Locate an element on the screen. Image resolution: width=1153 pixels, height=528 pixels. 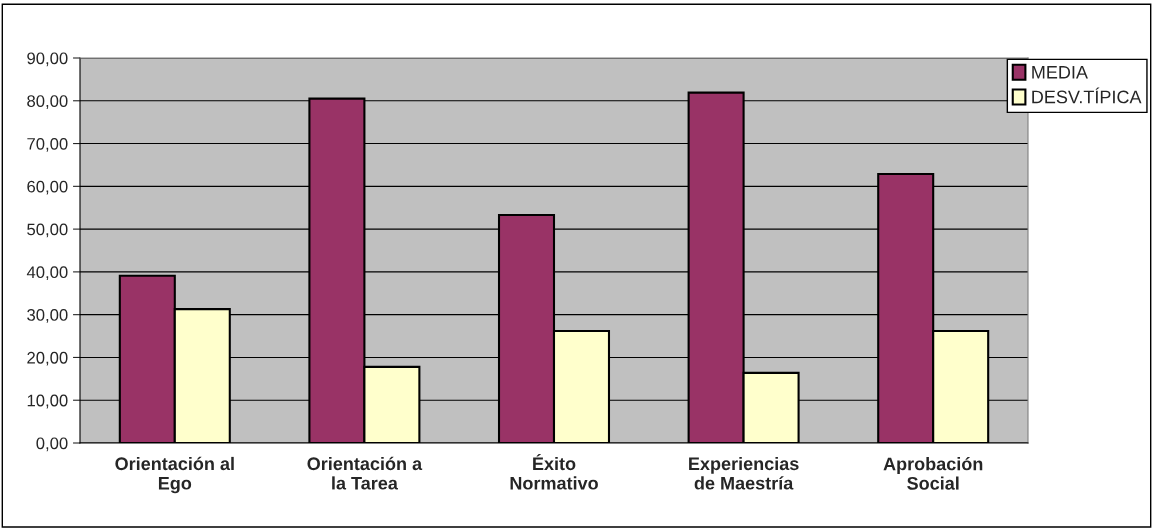
x-tick-label: Orientación al Ego is located at coordinates (174, 475).